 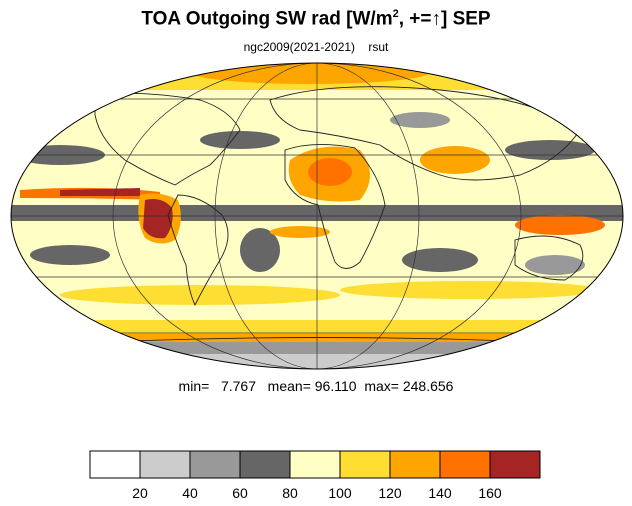 I want to click on amazon-maroon, so click(x=158, y=219).